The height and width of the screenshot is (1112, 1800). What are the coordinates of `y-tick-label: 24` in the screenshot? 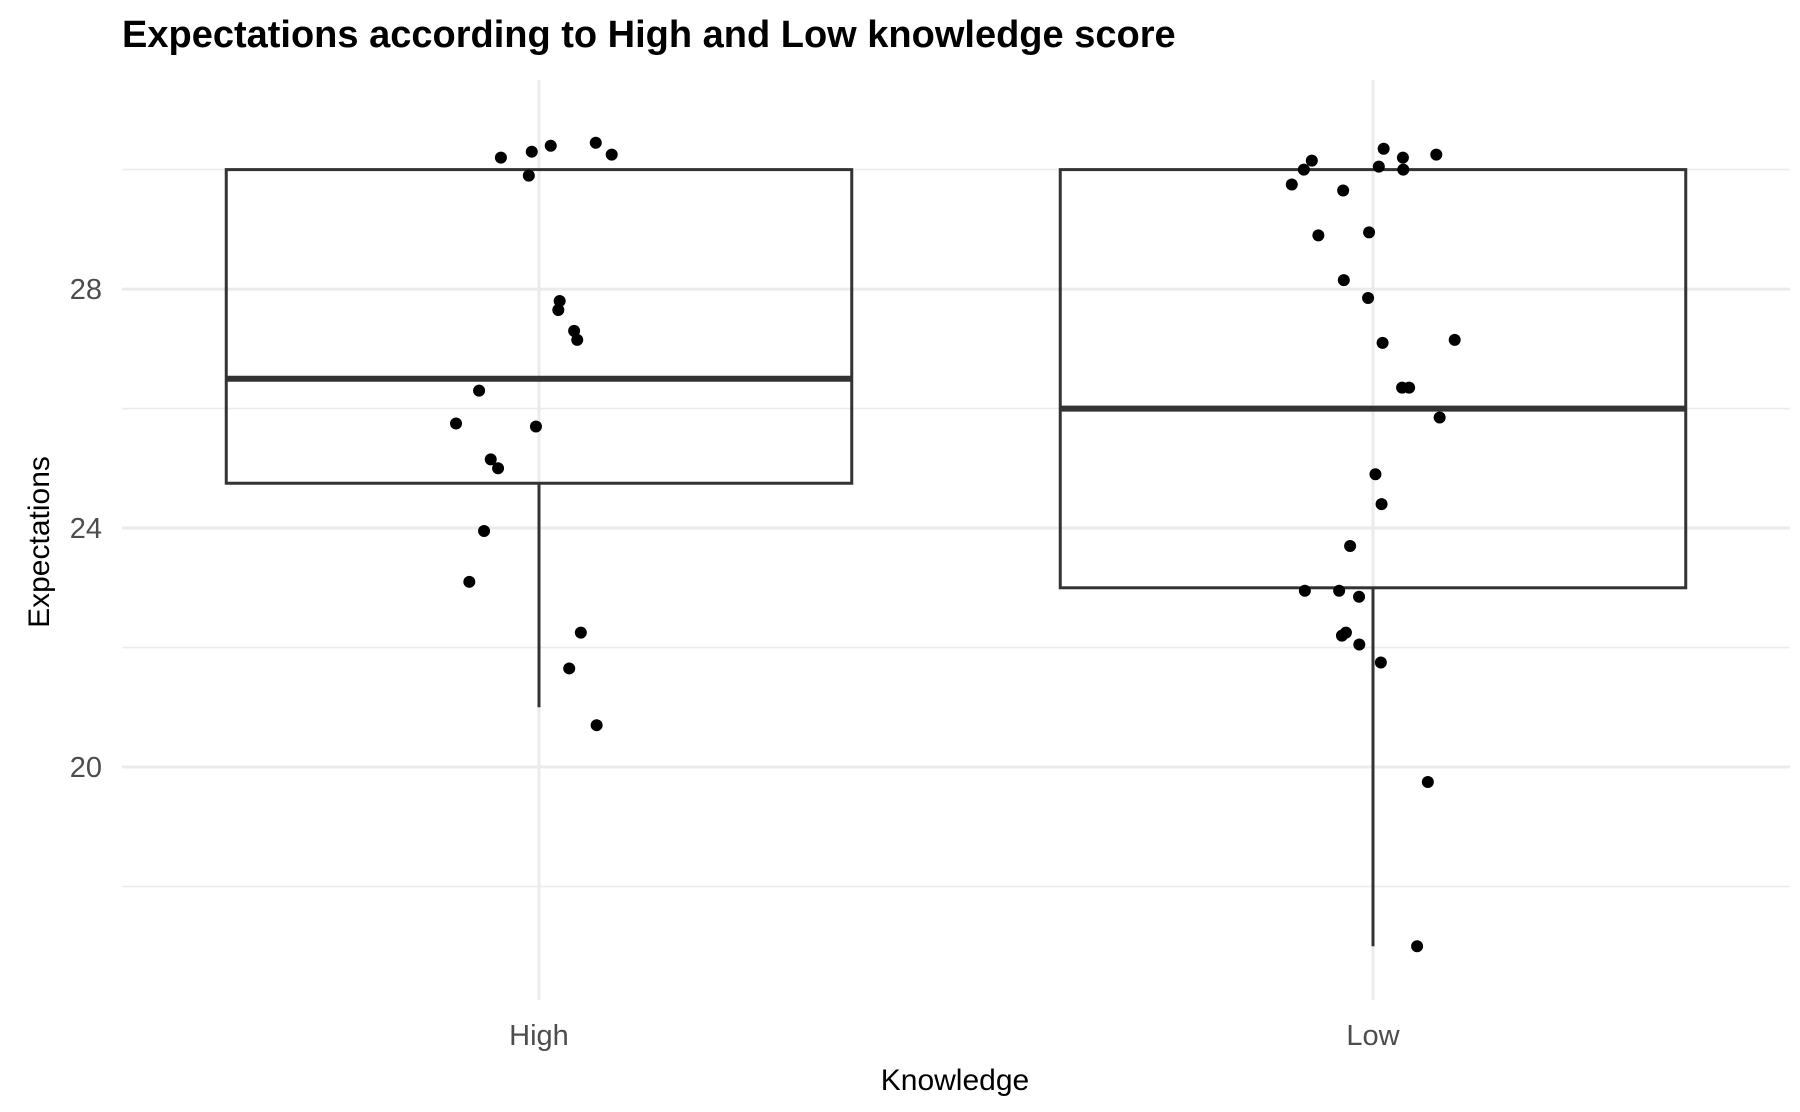 It's located at (86, 529).